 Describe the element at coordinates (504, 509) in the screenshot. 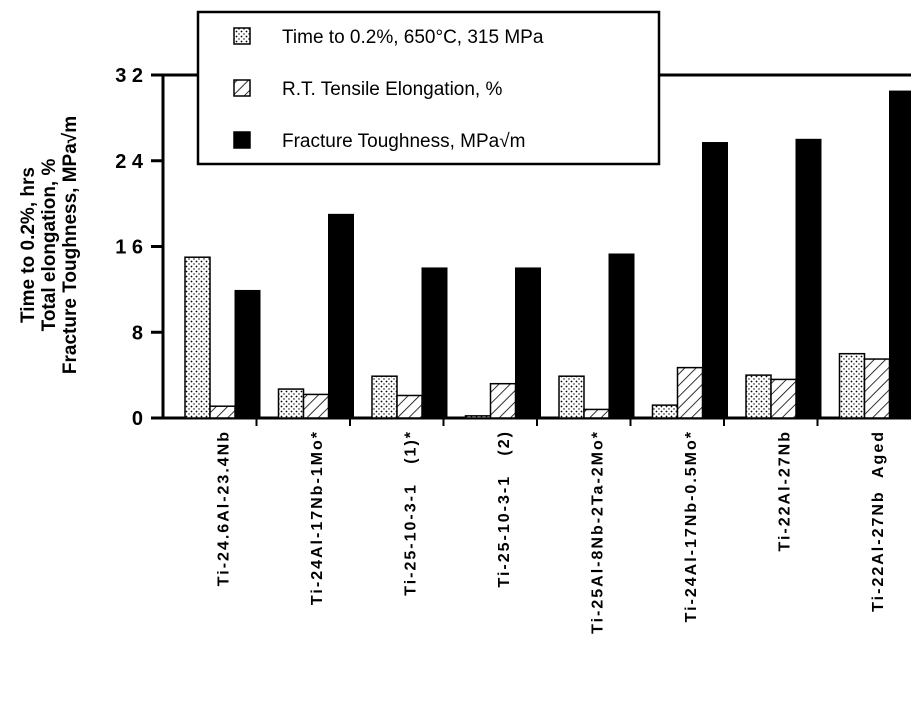

I see `x-tick-label: Ti-25-10-3-1 (2)` at that location.